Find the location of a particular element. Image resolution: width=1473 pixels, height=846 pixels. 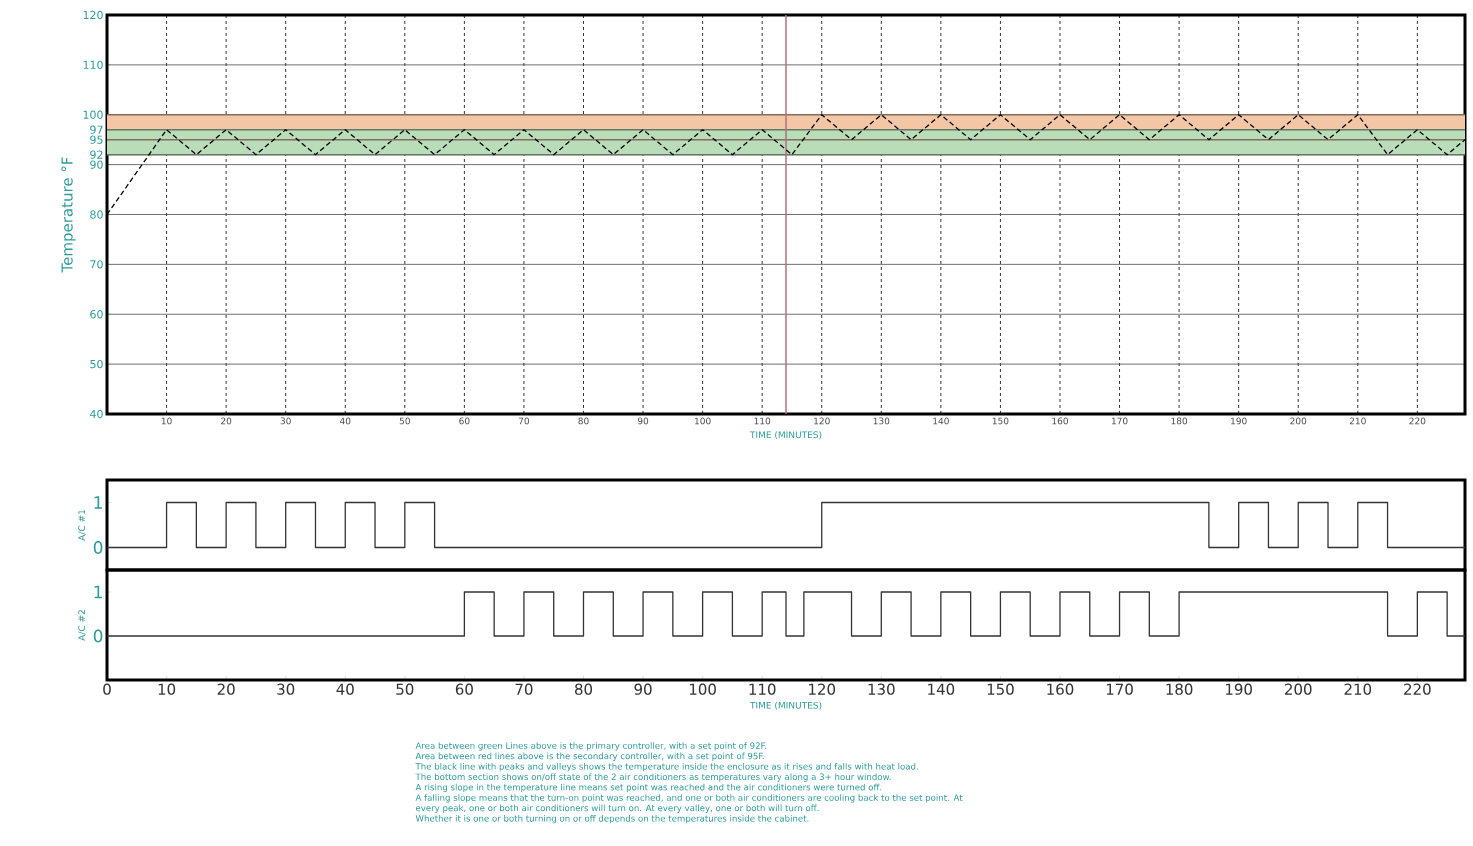

text: every peak, one or both air conditioners will turn on. At every valley, one or both will turn off. is located at coordinates (617, 808).